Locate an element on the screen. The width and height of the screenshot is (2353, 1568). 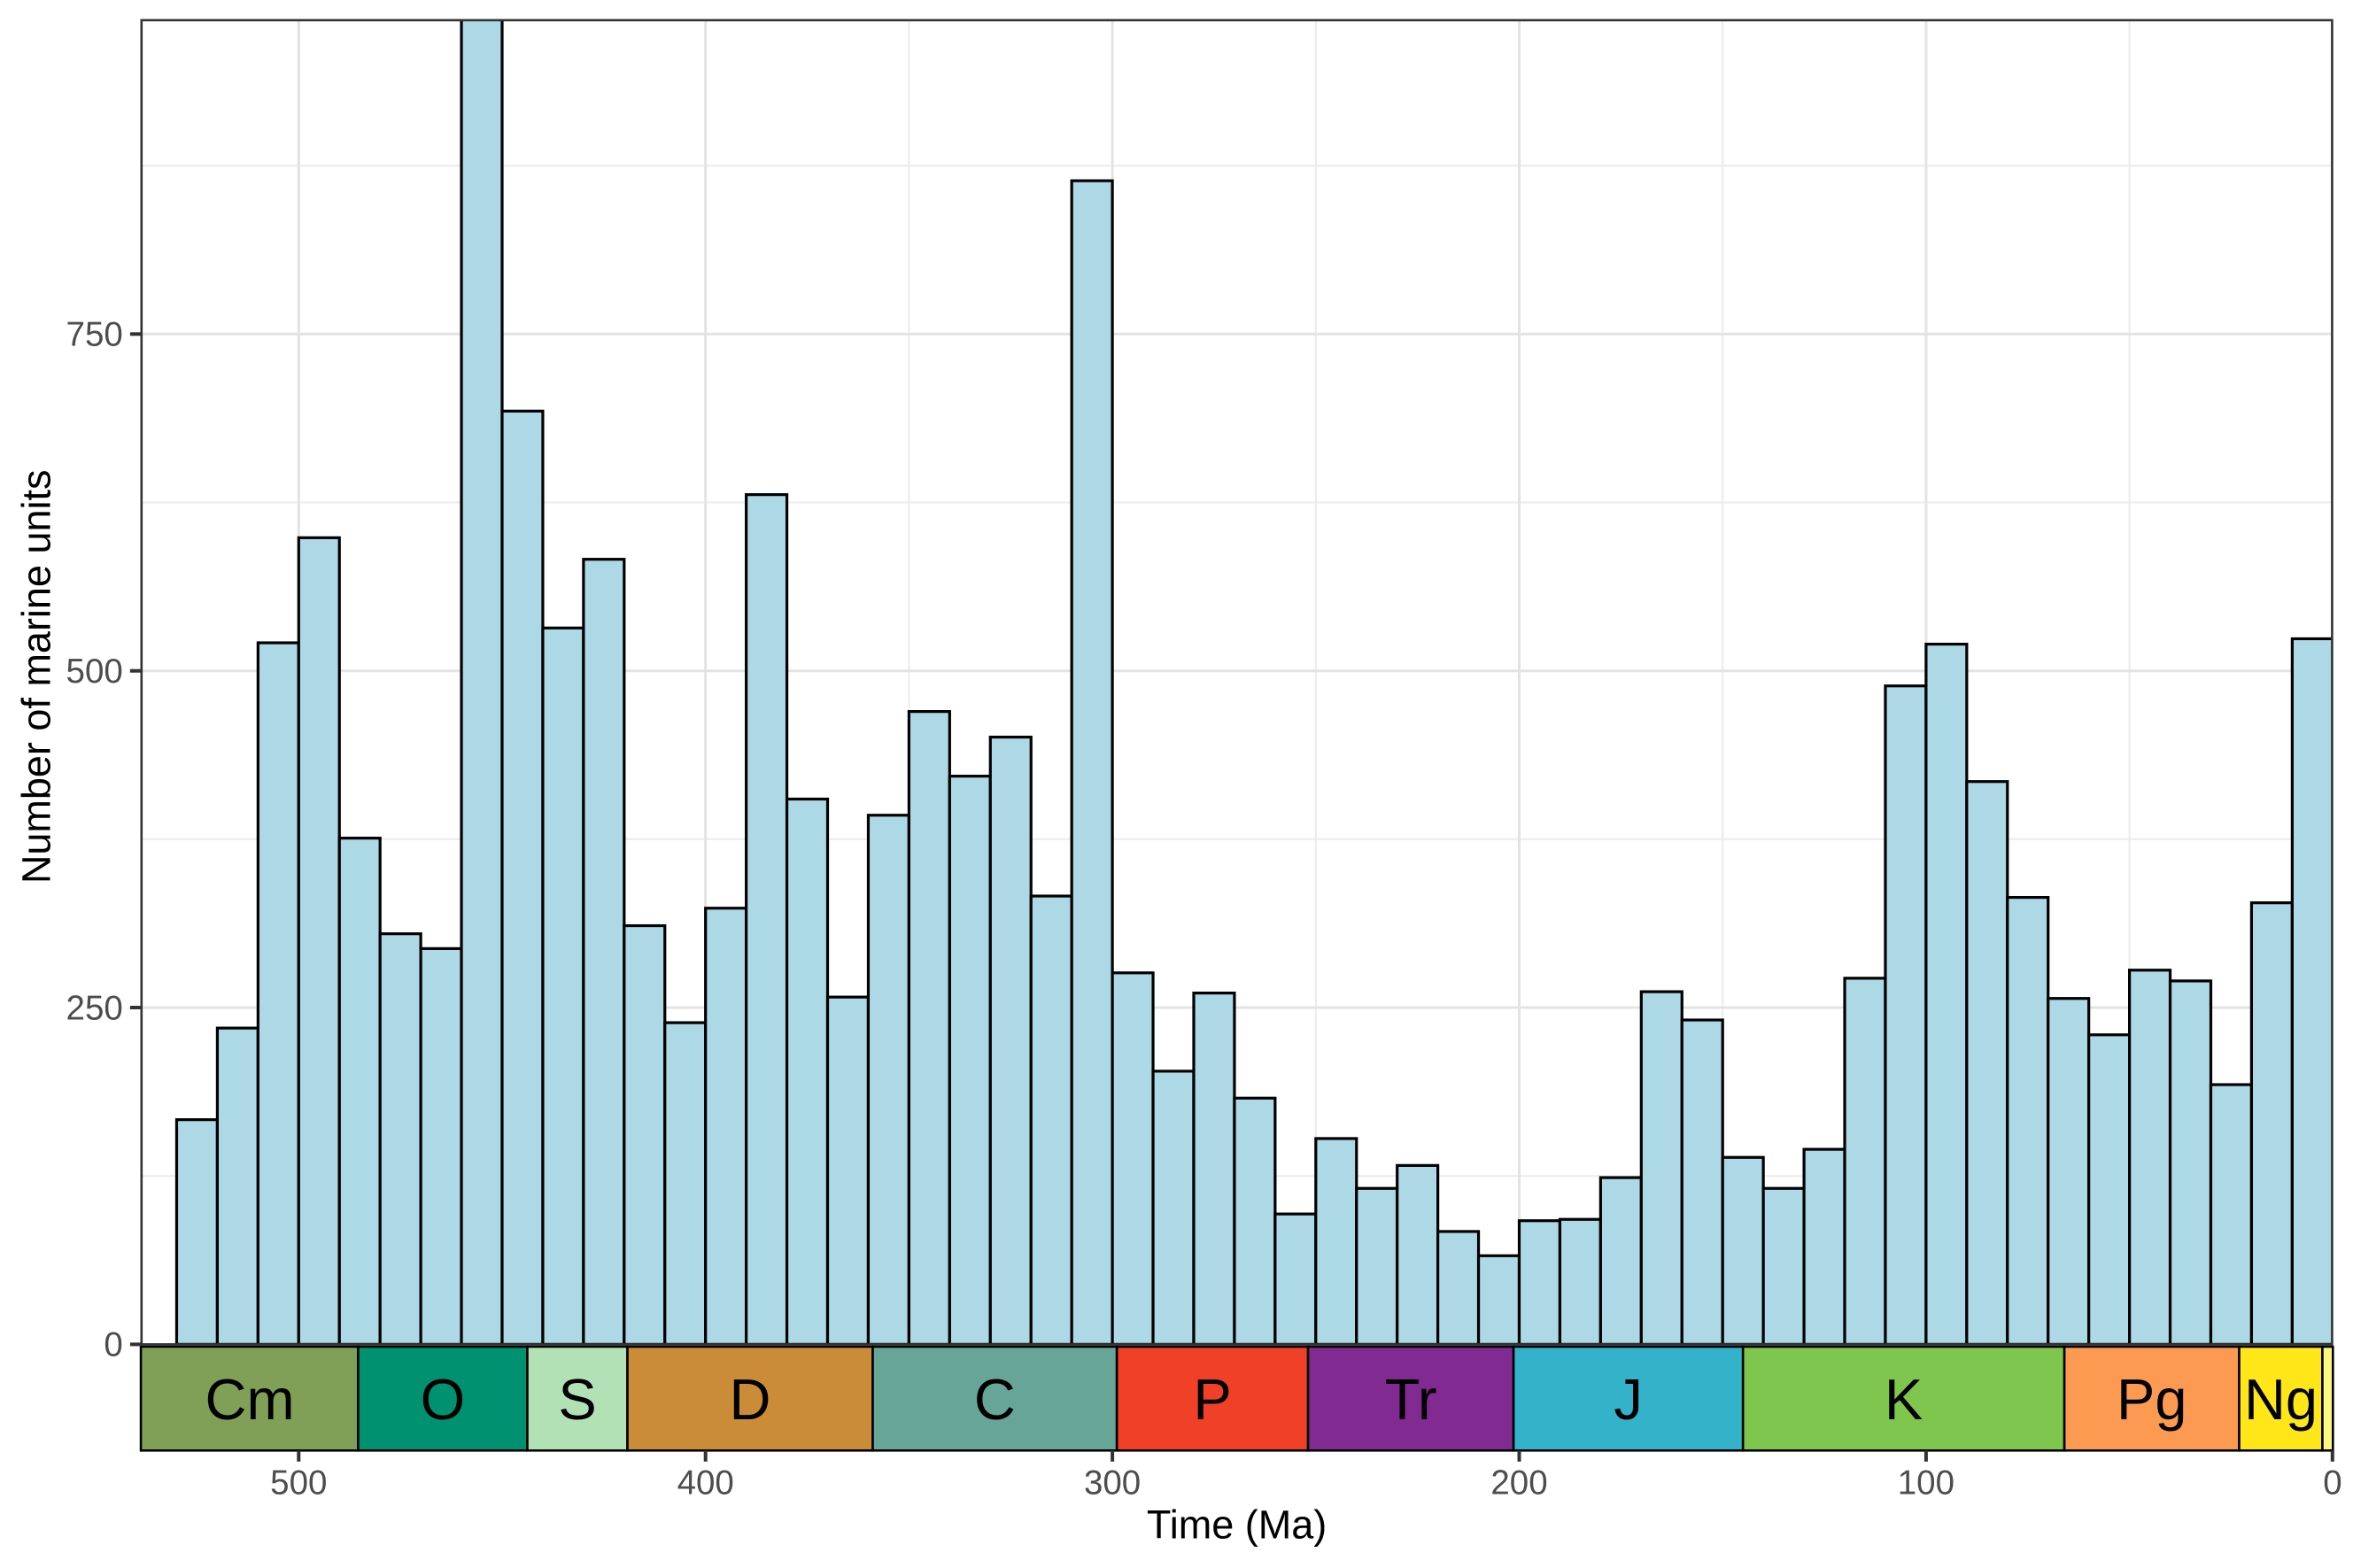
svg-text: P is located at coordinates (1212, 1399).